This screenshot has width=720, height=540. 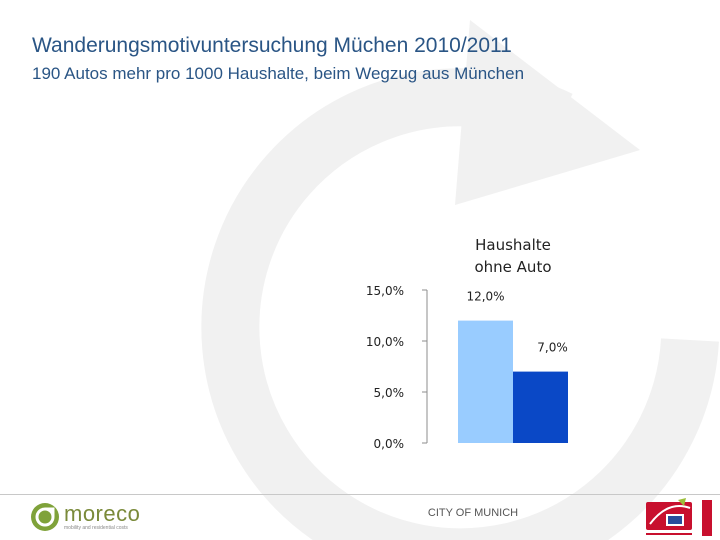 What do you see at coordinates (512, 267) in the screenshot?
I see `chart-title-line-2: ohne Auto` at bounding box center [512, 267].